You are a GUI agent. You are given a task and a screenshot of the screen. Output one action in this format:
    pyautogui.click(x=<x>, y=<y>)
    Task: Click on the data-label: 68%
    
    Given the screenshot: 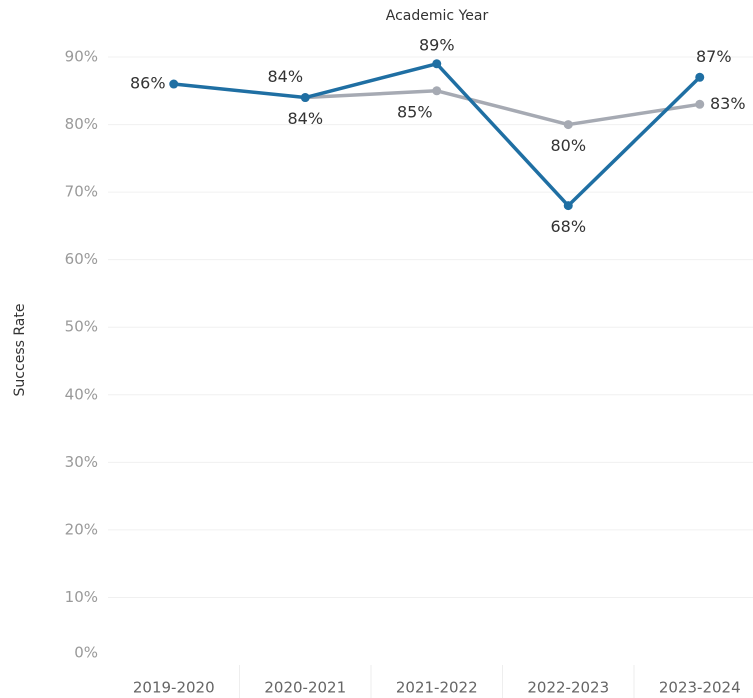 What is the action you would take?
    pyautogui.click(x=568, y=226)
    